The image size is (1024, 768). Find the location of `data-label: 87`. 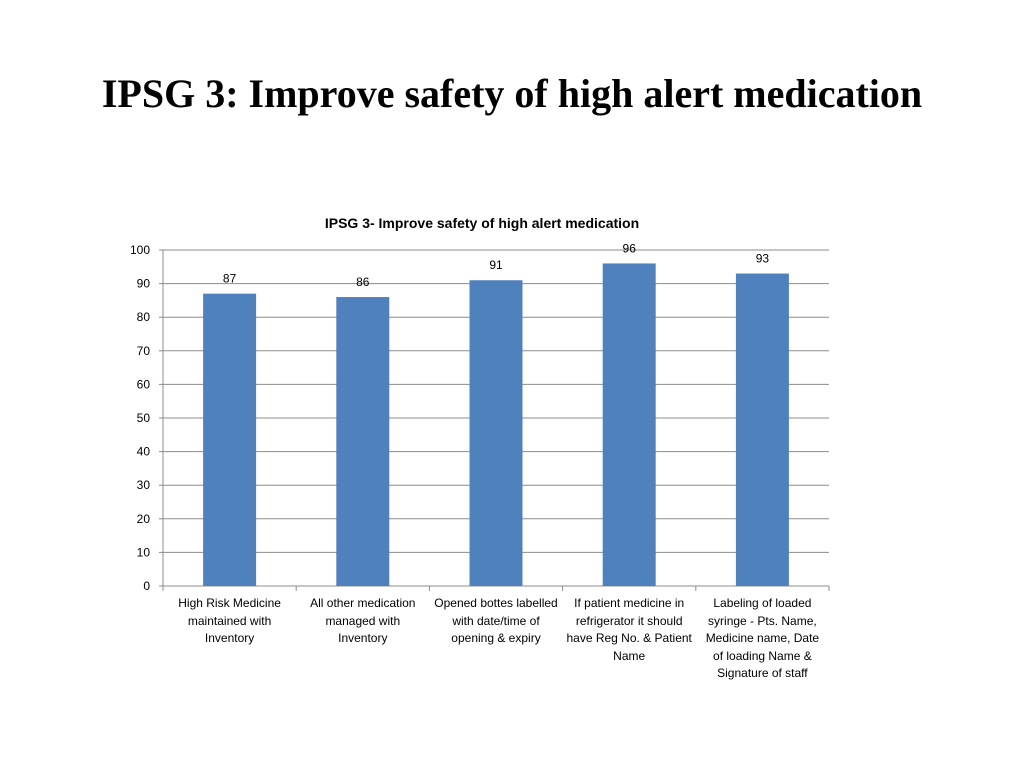

data-label: 87 is located at coordinates (230, 279).